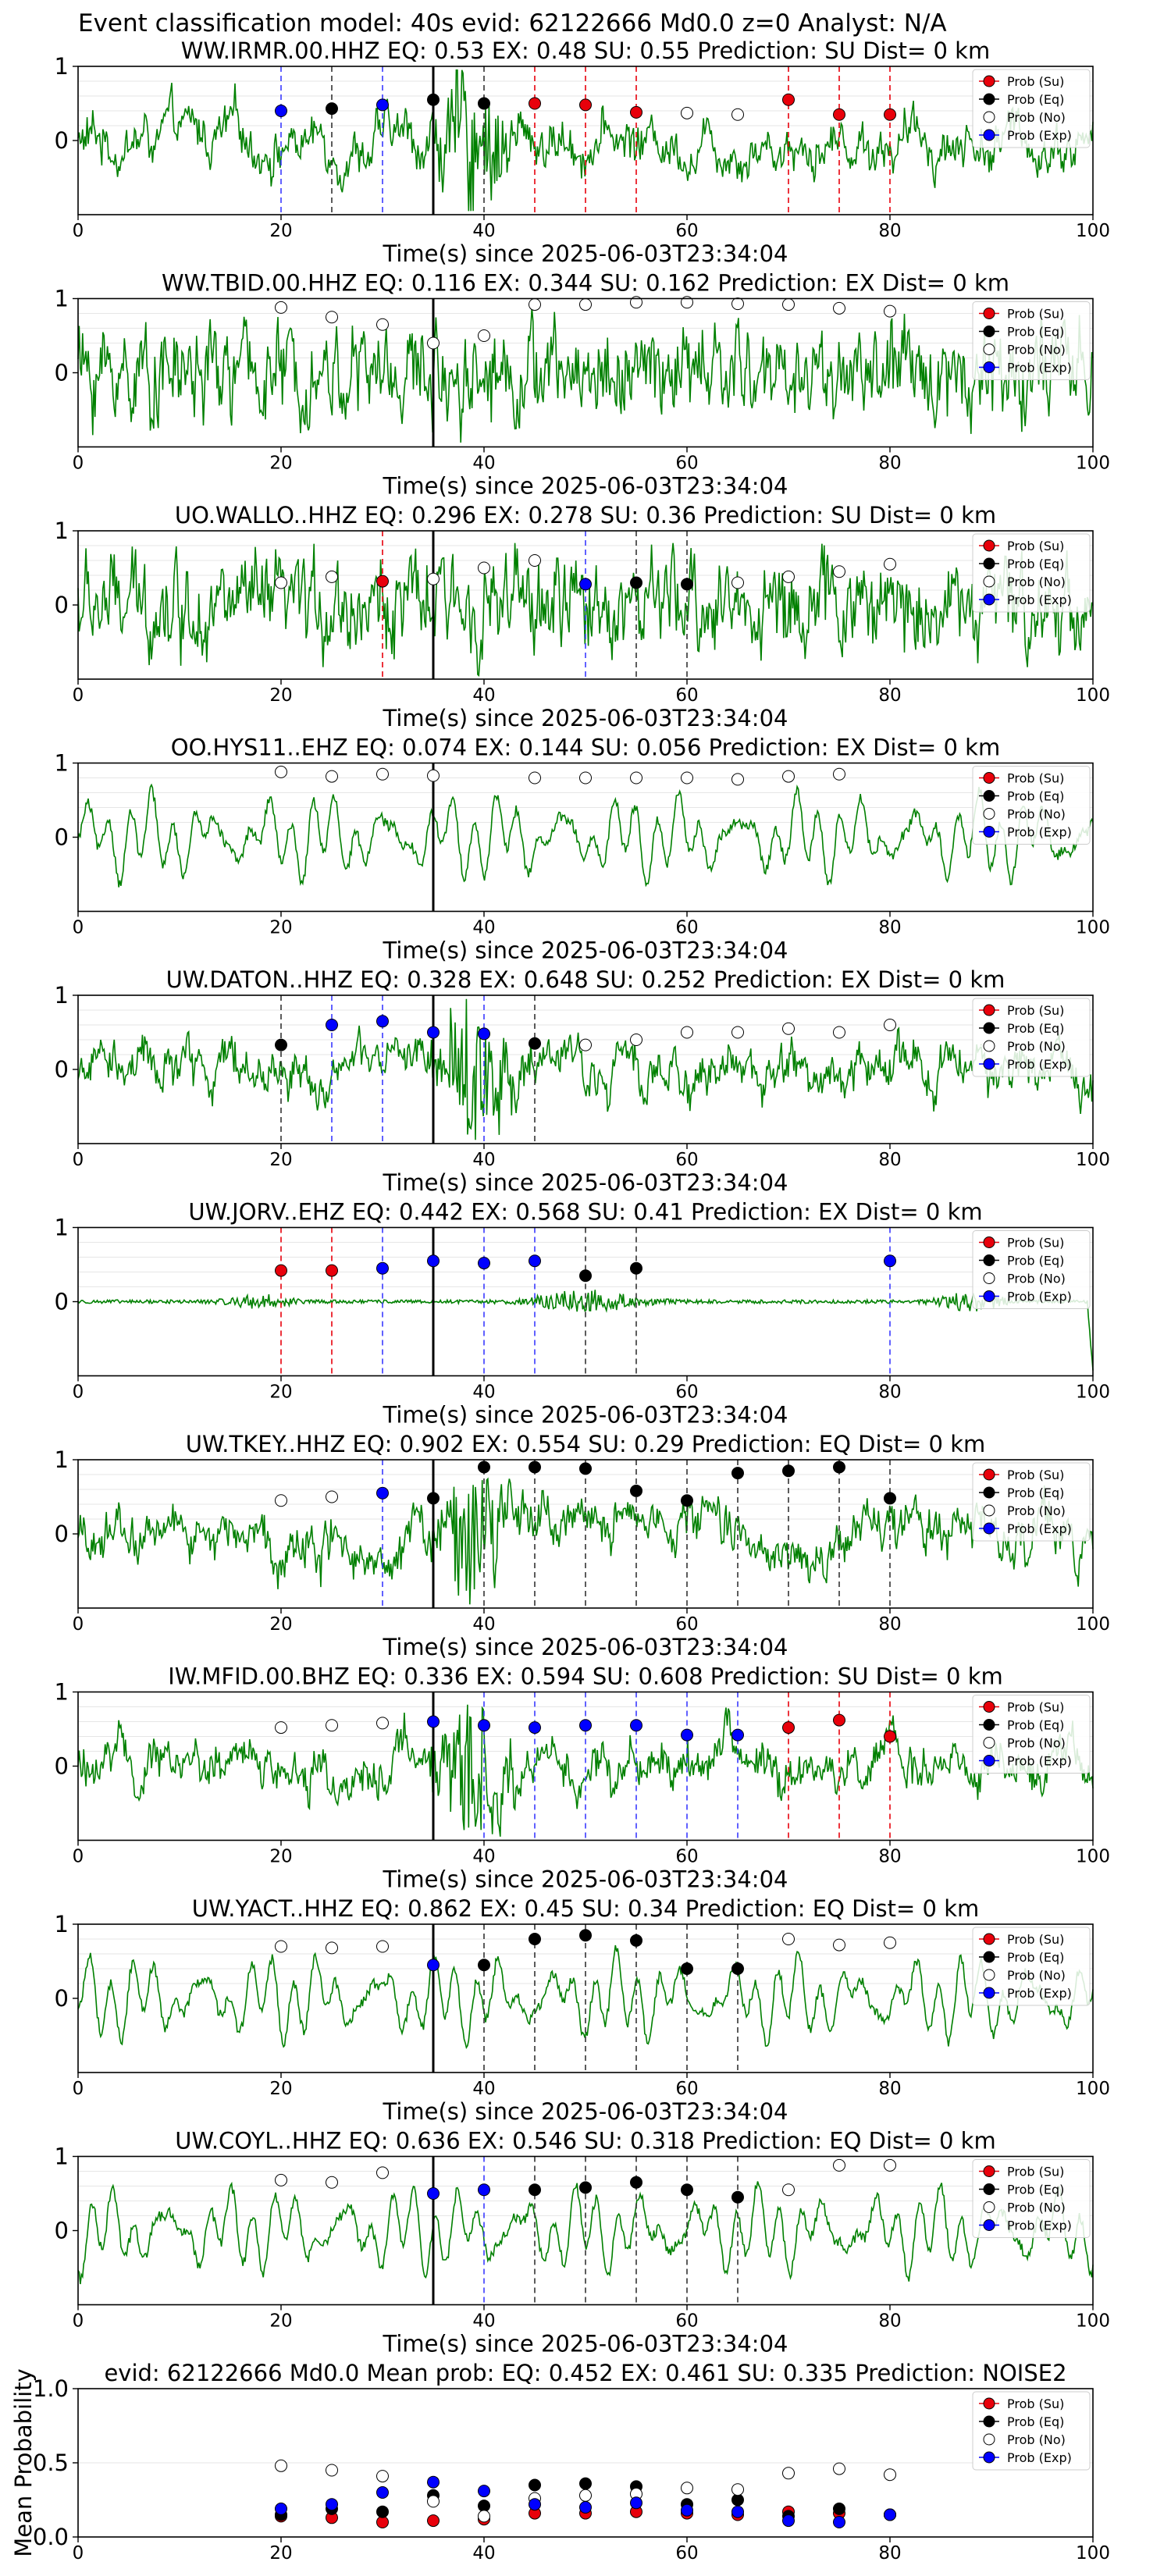 This screenshot has height=2576, width=1171. I want to click on mean-prob-point-su, so click(382, 2522).